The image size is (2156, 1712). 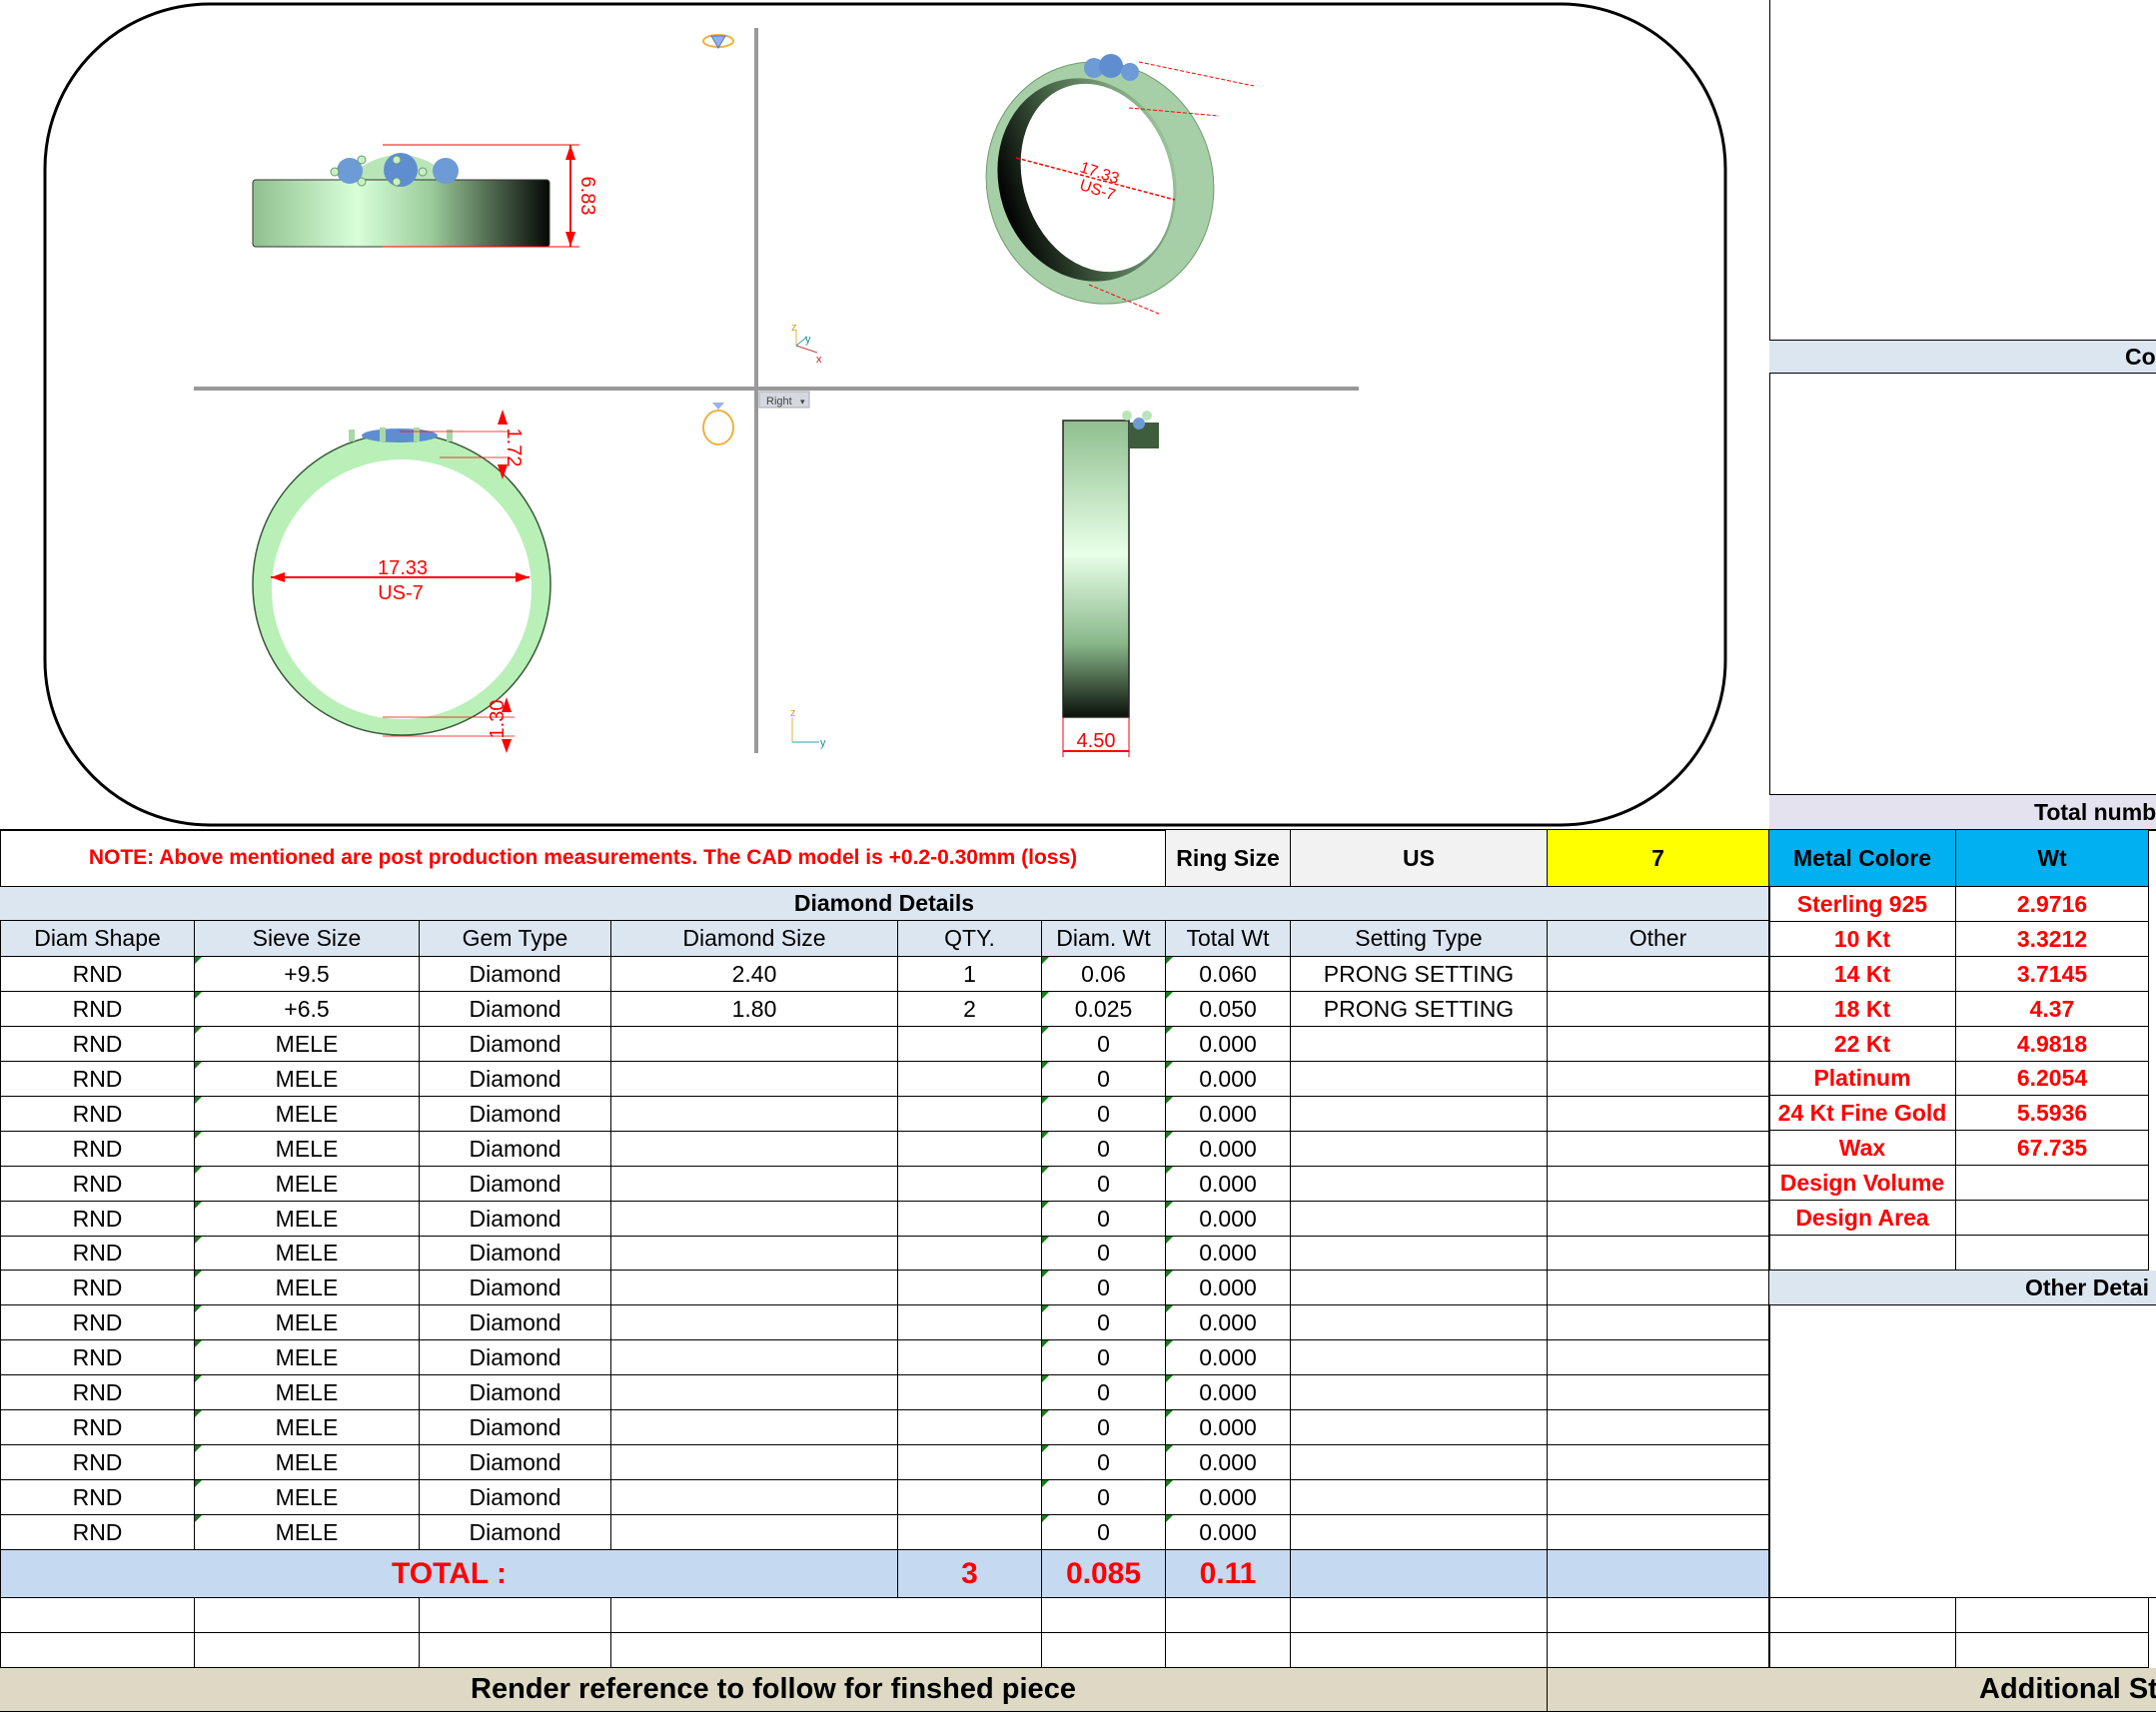 What do you see at coordinates (307, 974) in the screenshot?
I see `table-cell-sieve-size: +9.5` at bounding box center [307, 974].